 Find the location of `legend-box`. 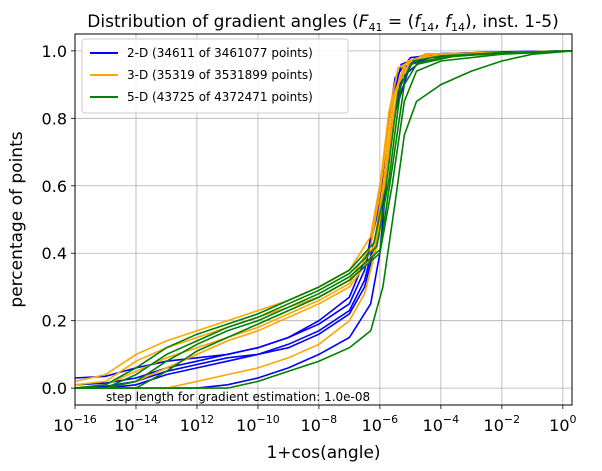

legend-box is located at coordinates (215, 76).